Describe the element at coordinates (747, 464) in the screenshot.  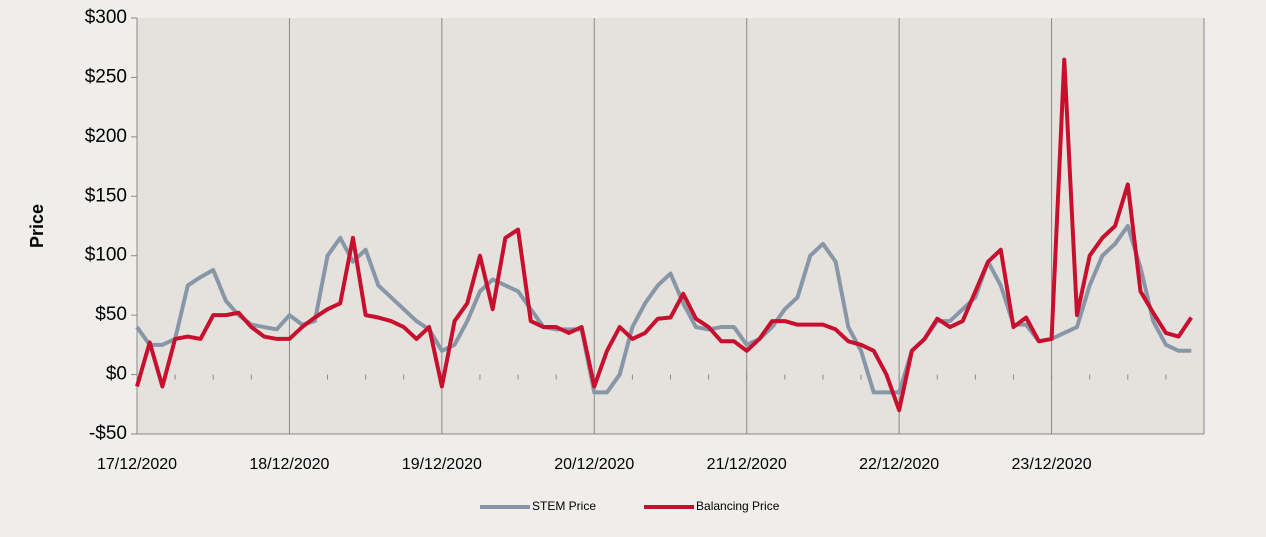
I see `x-tick-label: 21/12/2020` at that location.